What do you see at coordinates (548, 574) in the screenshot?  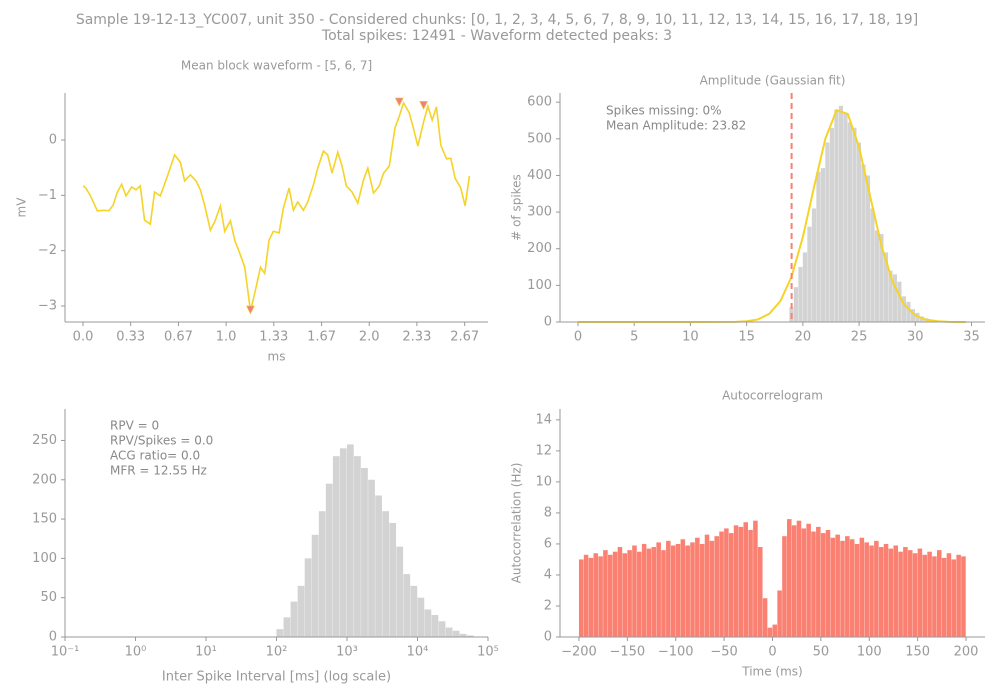 I see `y-tick-label: 4` at bounding box center [548, 574].